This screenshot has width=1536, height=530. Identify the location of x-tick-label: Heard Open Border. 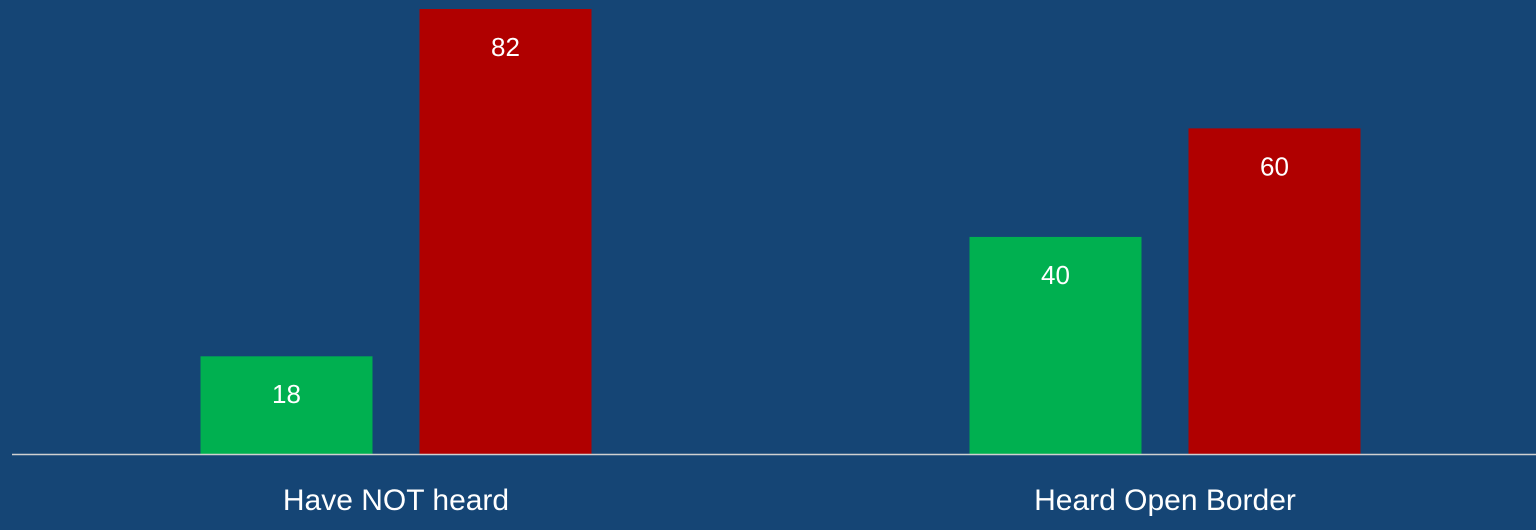
(1165, 500).